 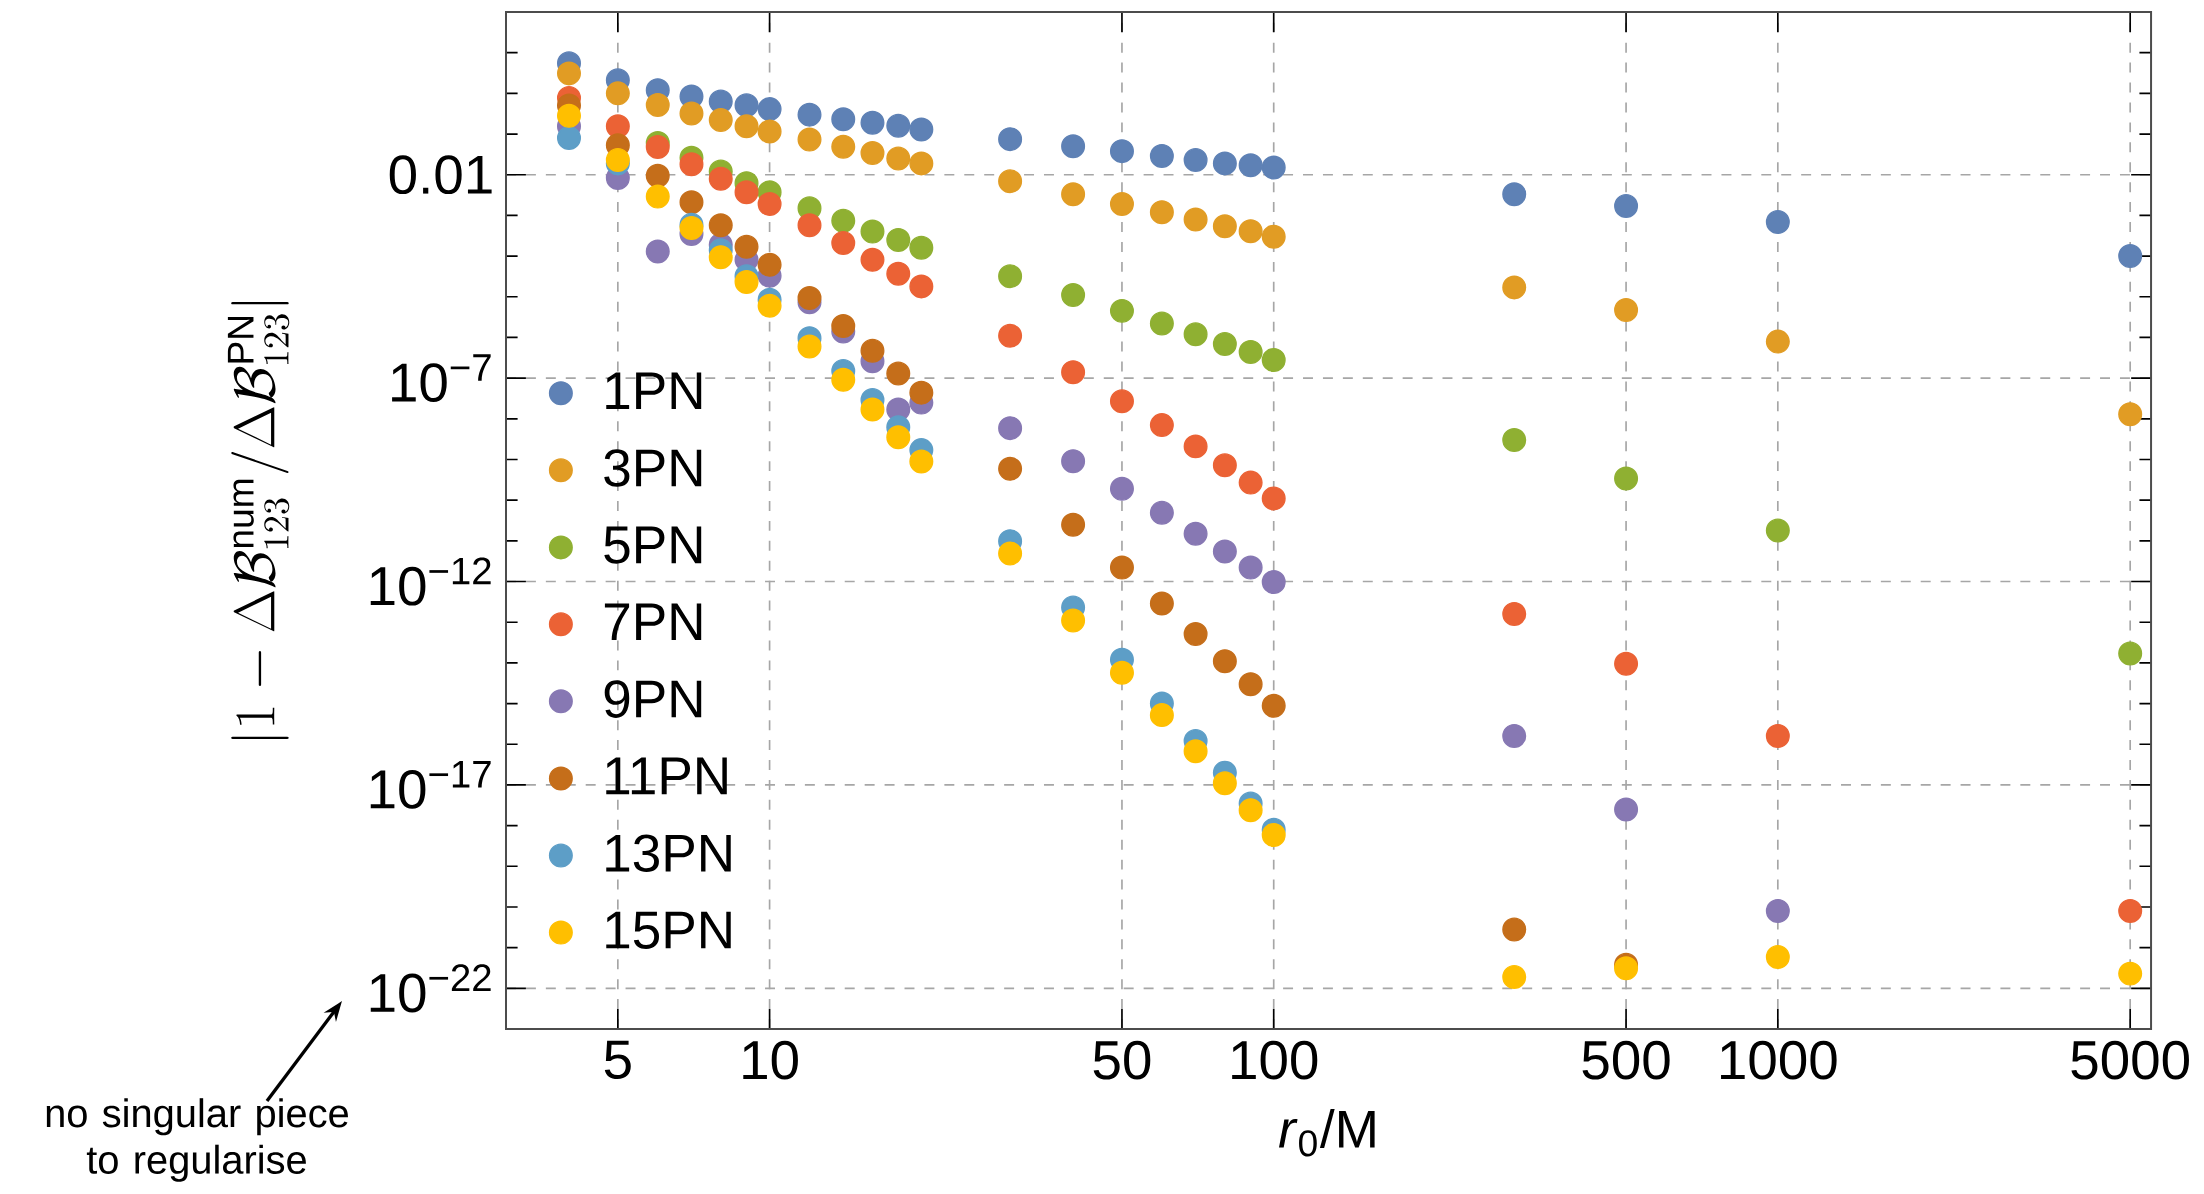 What do you see at coordinates (617, 1059) in the screenshot?
I see `x-tick-label: 5` at bounding box center [617, 1059].